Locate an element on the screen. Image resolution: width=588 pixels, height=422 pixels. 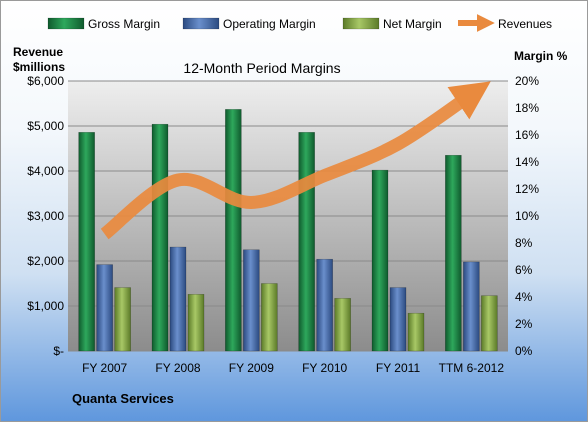
left-tick-label: $4,000 is located at coordinates (45, 171).